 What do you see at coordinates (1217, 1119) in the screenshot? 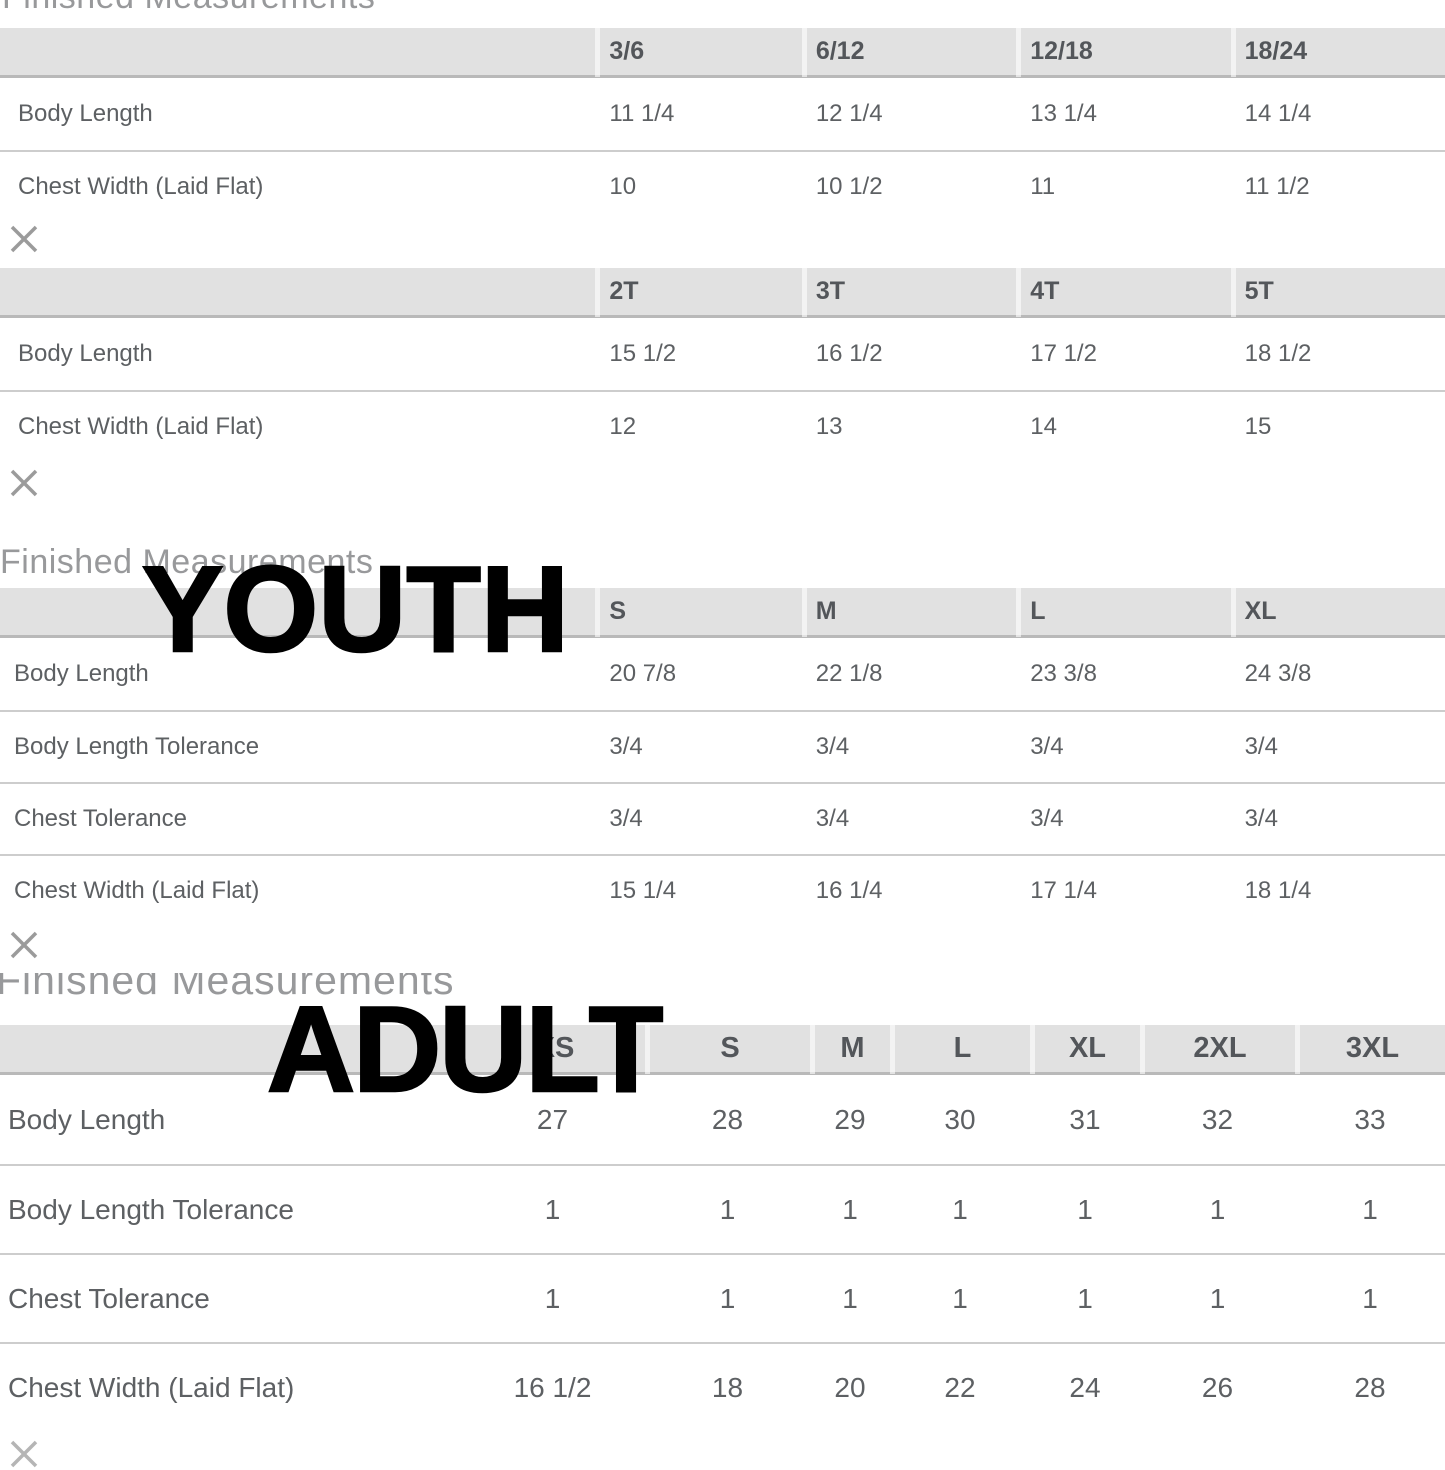
I see `cell-value: 32` at bounding box center [1217, 1119].